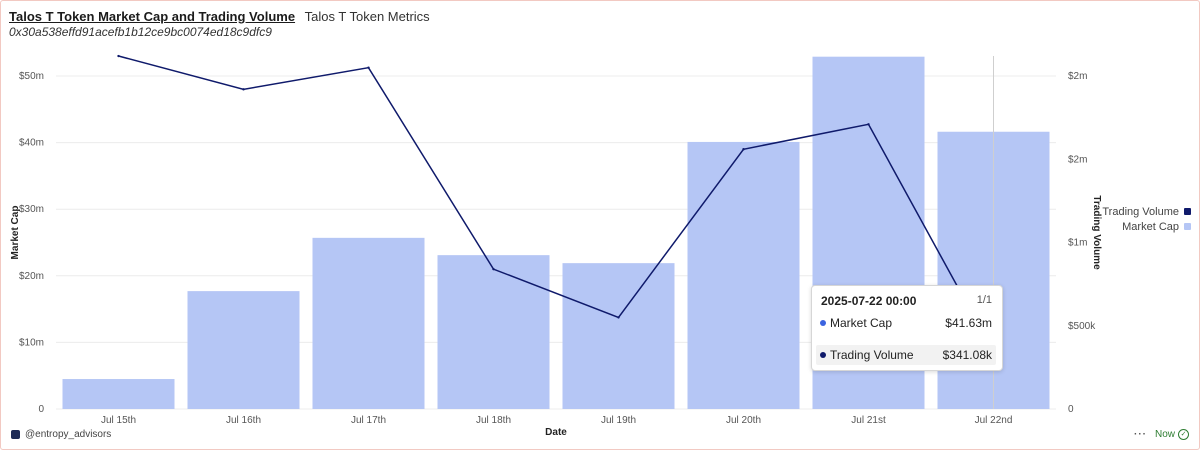 This screenshot has height=450, width=1200. Describe the element at coordinates (1071, 409) in the screenshot. I see `y2-tick-label: 0` at that location.